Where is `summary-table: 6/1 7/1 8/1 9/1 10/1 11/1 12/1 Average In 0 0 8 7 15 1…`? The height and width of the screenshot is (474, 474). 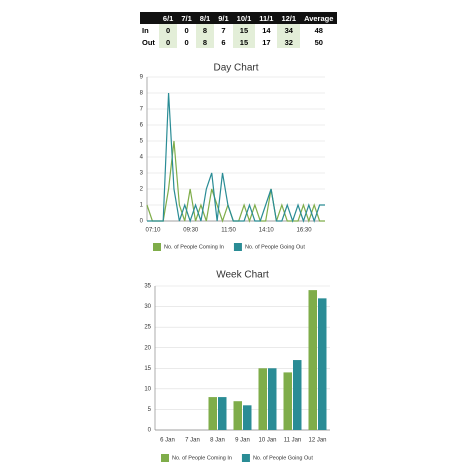
summary-table: 6/1 7/1 8/1 9/1 10/1 11/1 12/1 Average In 0 0 8 7 15 1… is located at coordinates (239, 30).